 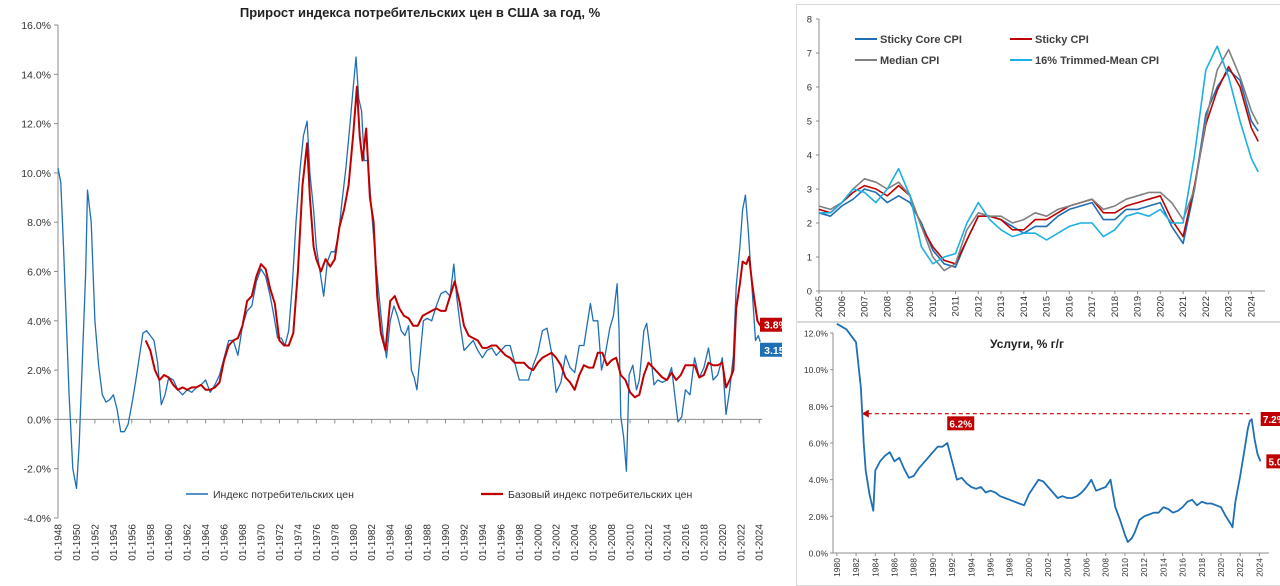 I want to click on y-tick-label: 6.0%, so click(x=819, y=444).